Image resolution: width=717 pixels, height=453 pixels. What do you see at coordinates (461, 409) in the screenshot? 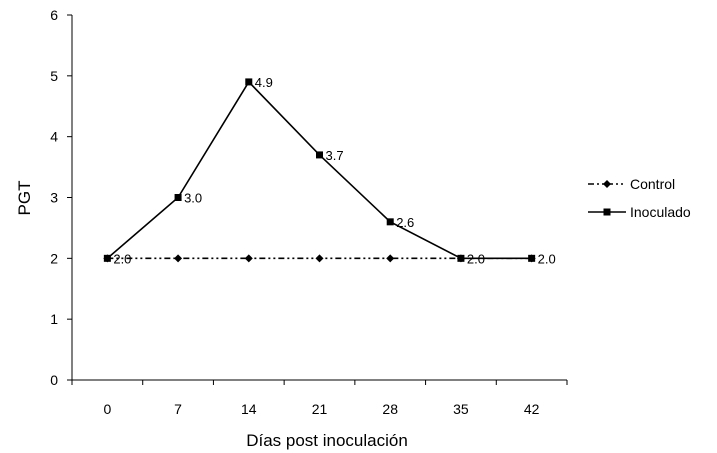
I see `x-tick-label: 35` at bounding box center [461, 409].